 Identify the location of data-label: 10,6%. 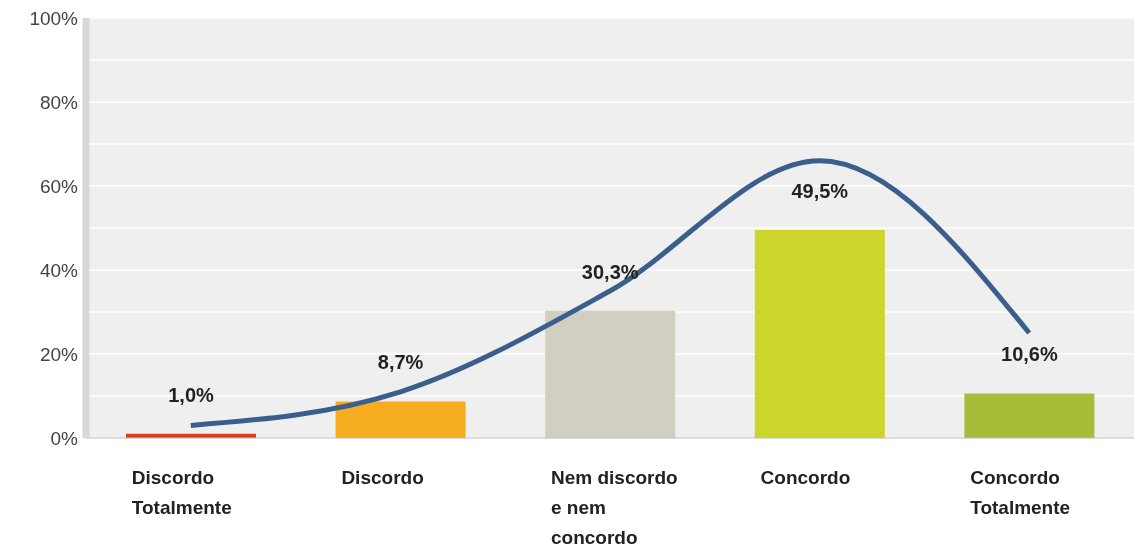
(1029, 354).